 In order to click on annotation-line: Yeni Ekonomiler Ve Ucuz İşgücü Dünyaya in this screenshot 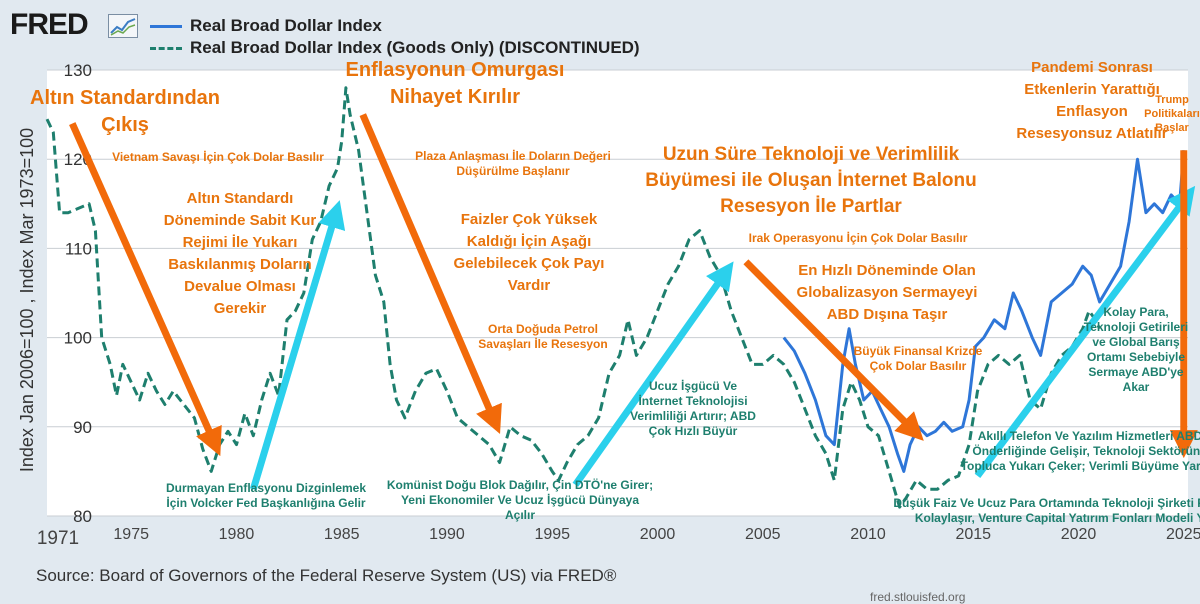, I will do `click(520, 499)`.